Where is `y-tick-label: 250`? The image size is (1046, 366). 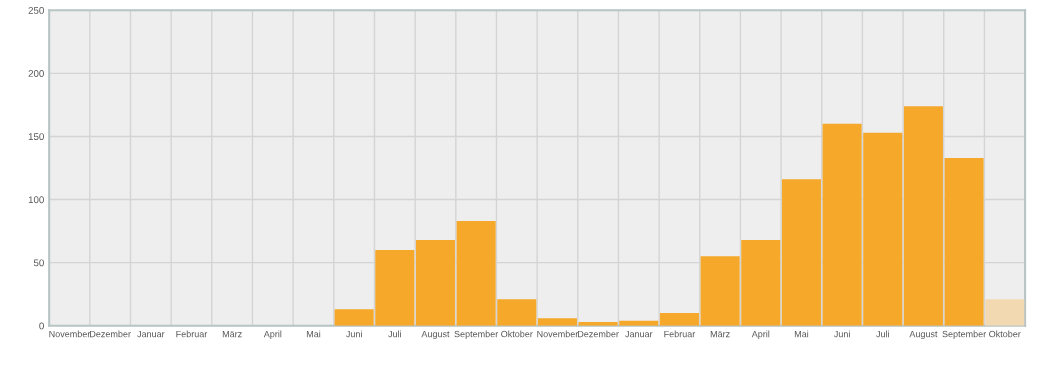 y-tick-label: 250 is located at coordinates (36, 10).